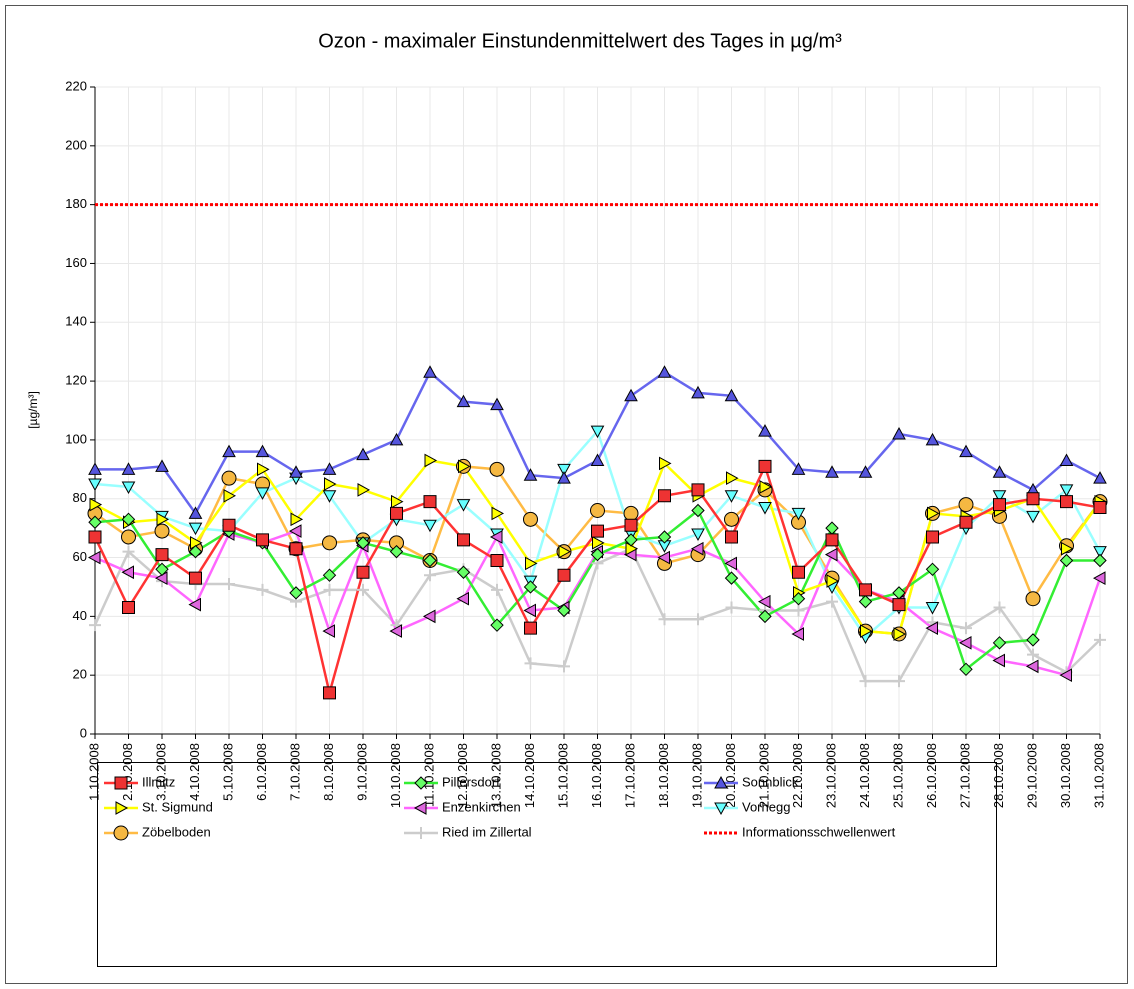 This screenshot has width=1134, height=989. I want to click on x-tick-label: 18.10.2008, so click(663, 775).